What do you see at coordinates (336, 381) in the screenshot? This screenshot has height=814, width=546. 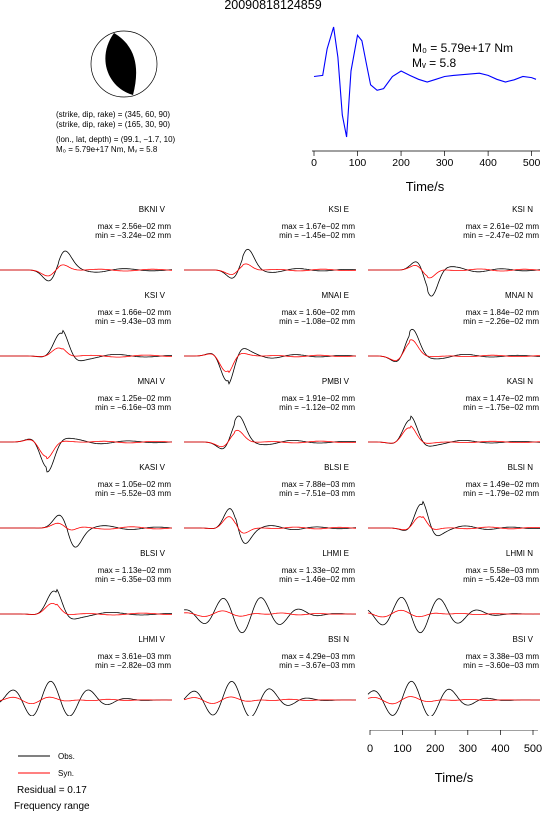 I see `station-name: PMBI V` at bounding box center [336, 381].